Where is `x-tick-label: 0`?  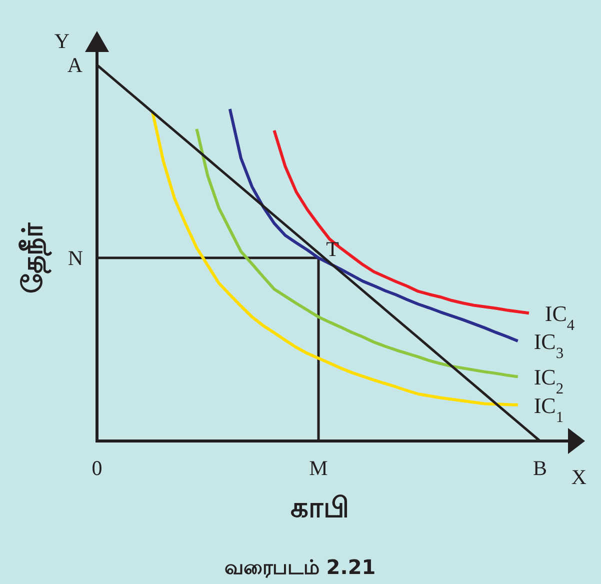
x-tick-label: 0 is located at coordinates (97, 468).